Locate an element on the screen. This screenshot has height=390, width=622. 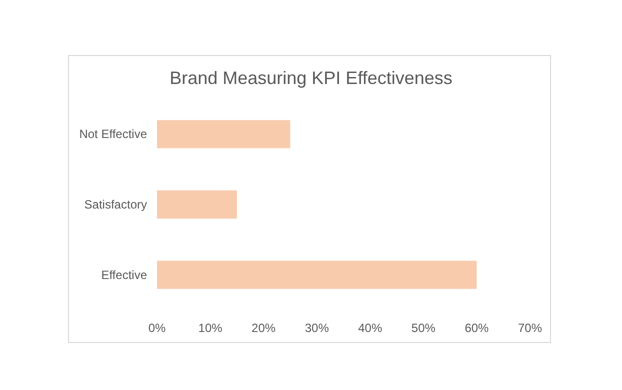
x-tick-label: 10% is located at coordinates (210, 328).